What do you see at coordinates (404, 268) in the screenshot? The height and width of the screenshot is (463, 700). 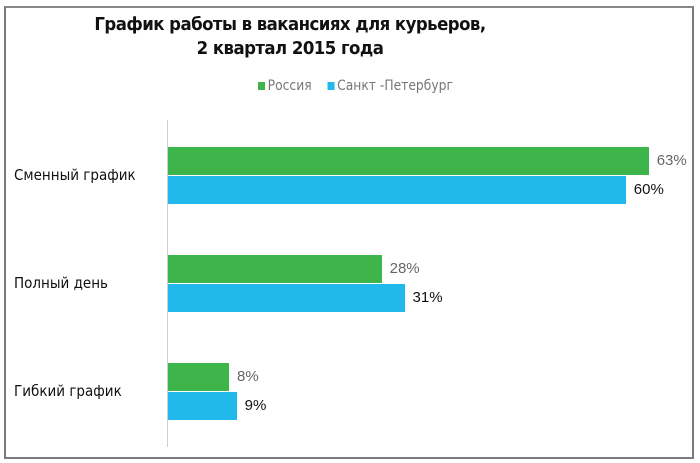 I see `data-label: 28%` at bounding box center [404, 268].